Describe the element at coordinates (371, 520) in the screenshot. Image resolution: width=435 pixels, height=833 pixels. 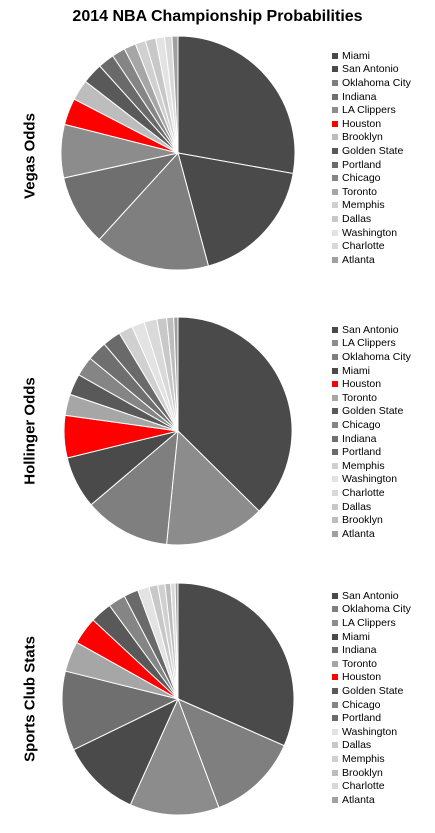
I see `legend-item-brooklyn: Brooklyn` at that location.